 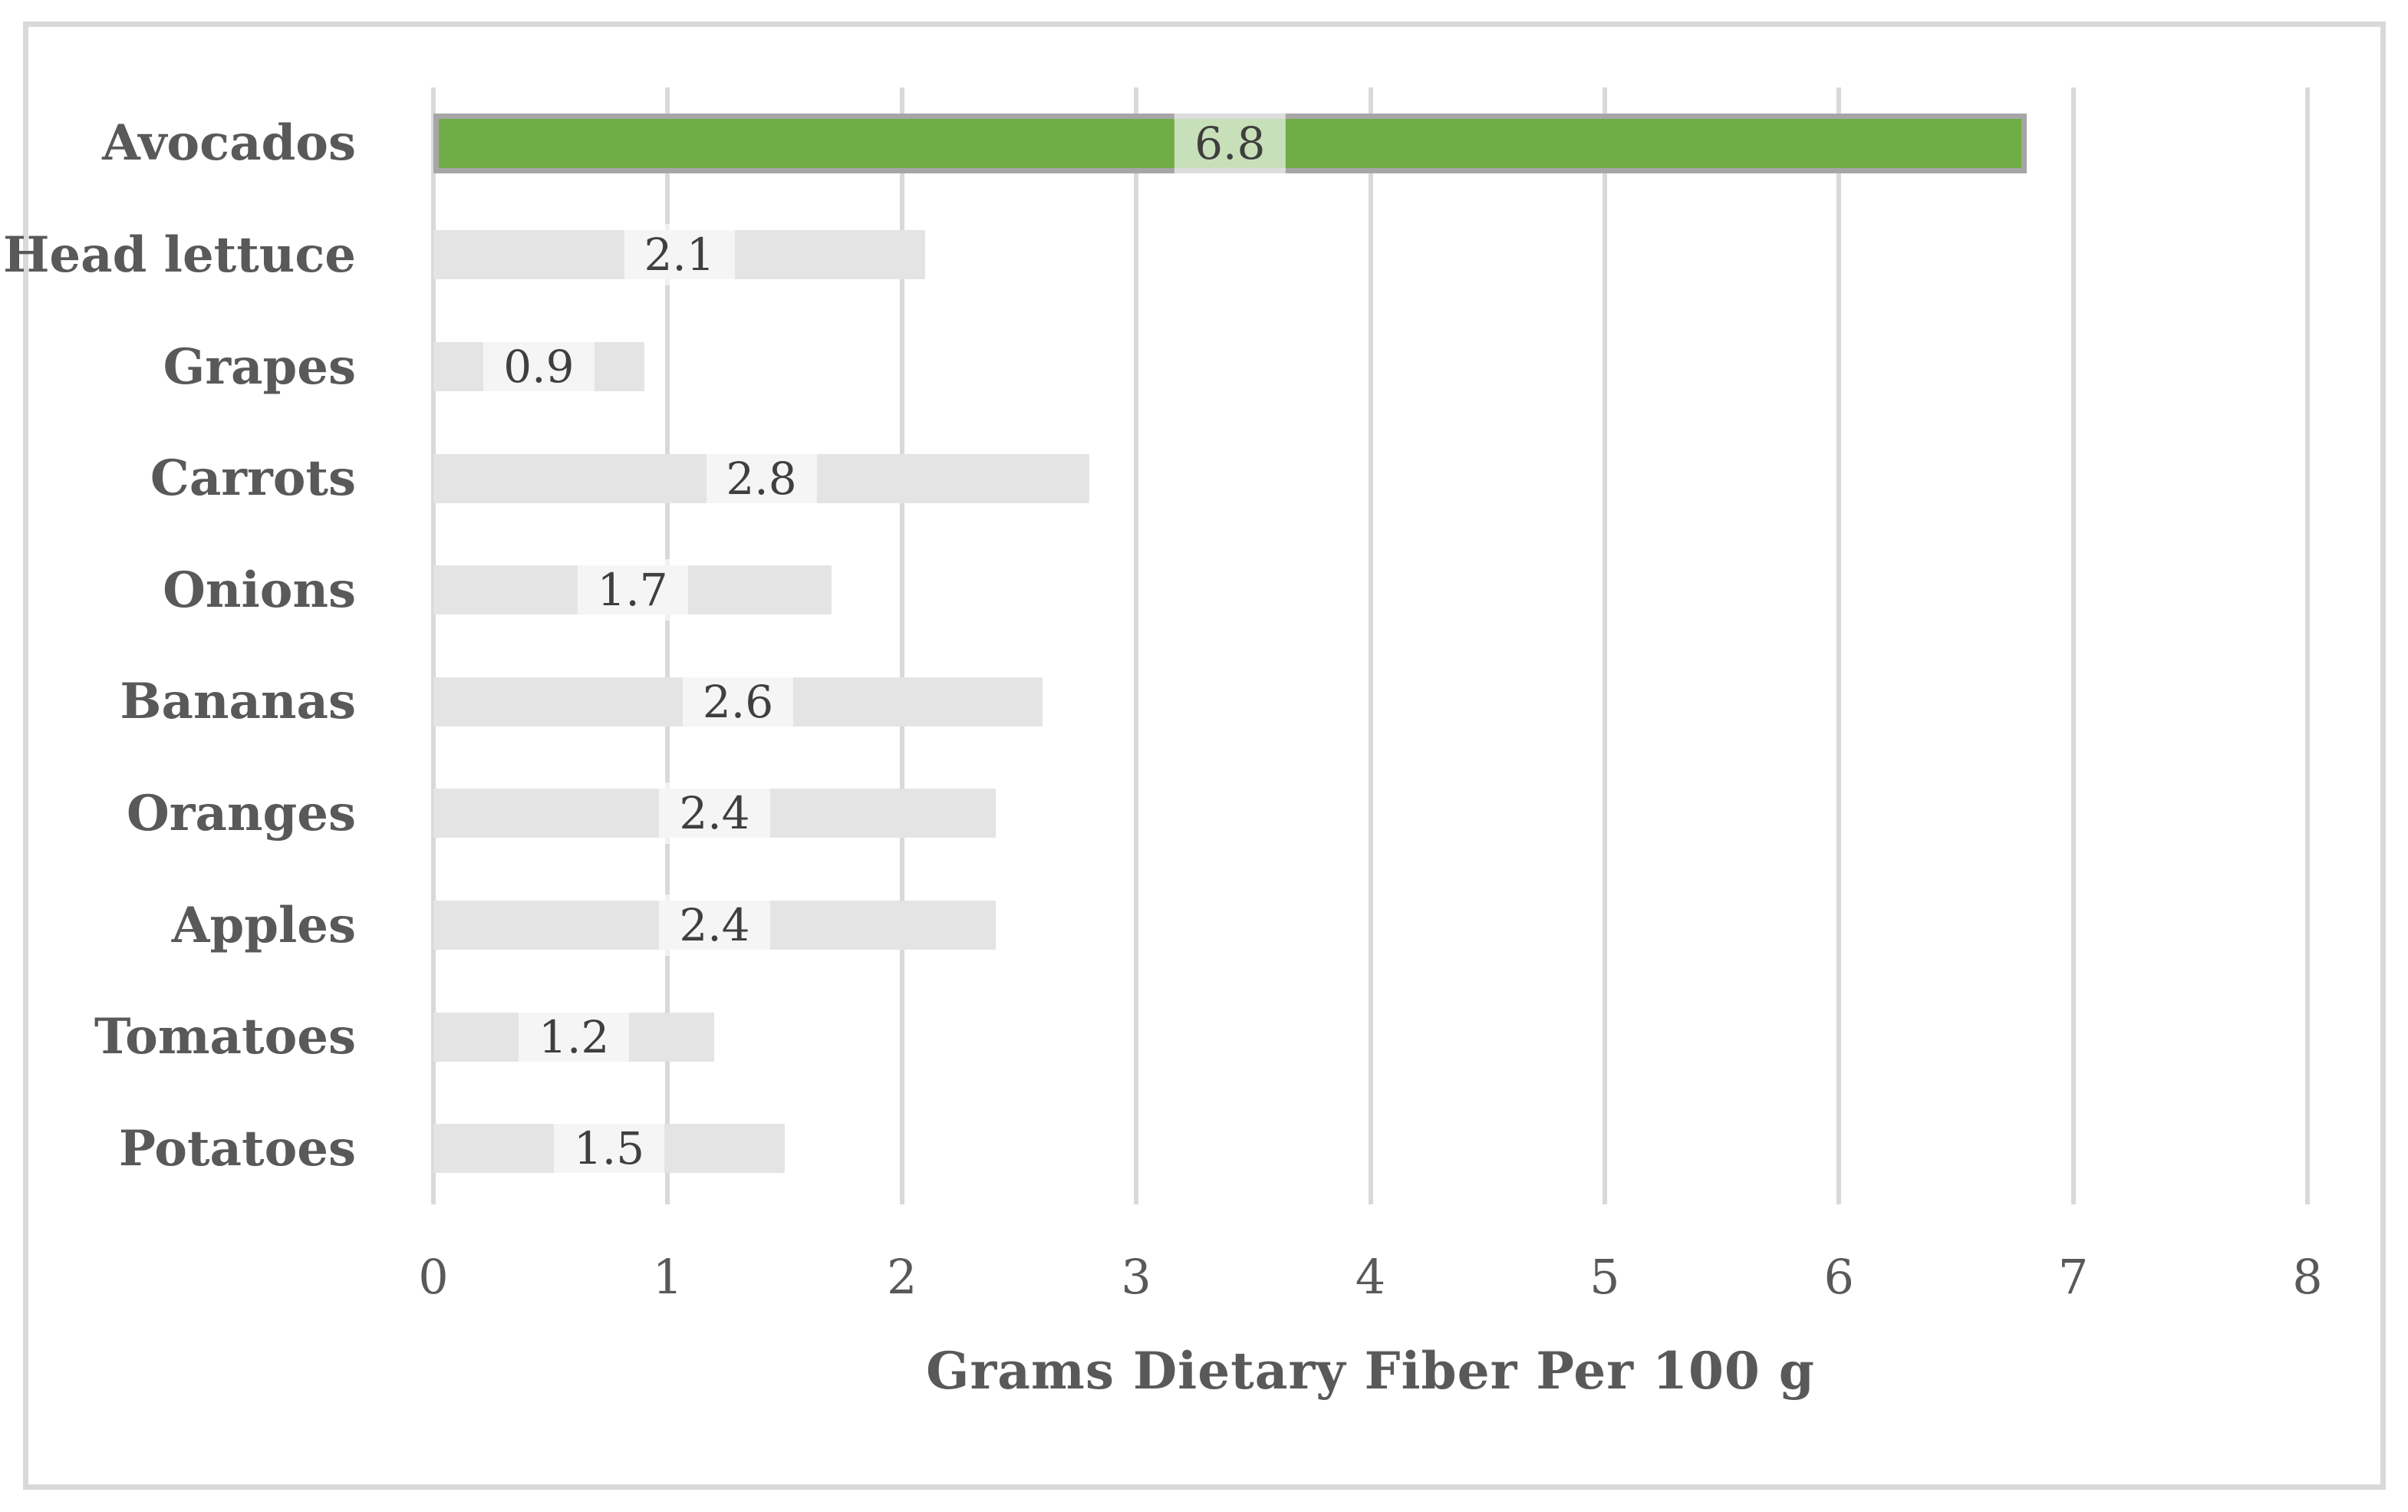 What do you see at coordinates (574, 1037) in the screenshot?
I see `data-label: 1.2` at bounding box center [574, 1037].